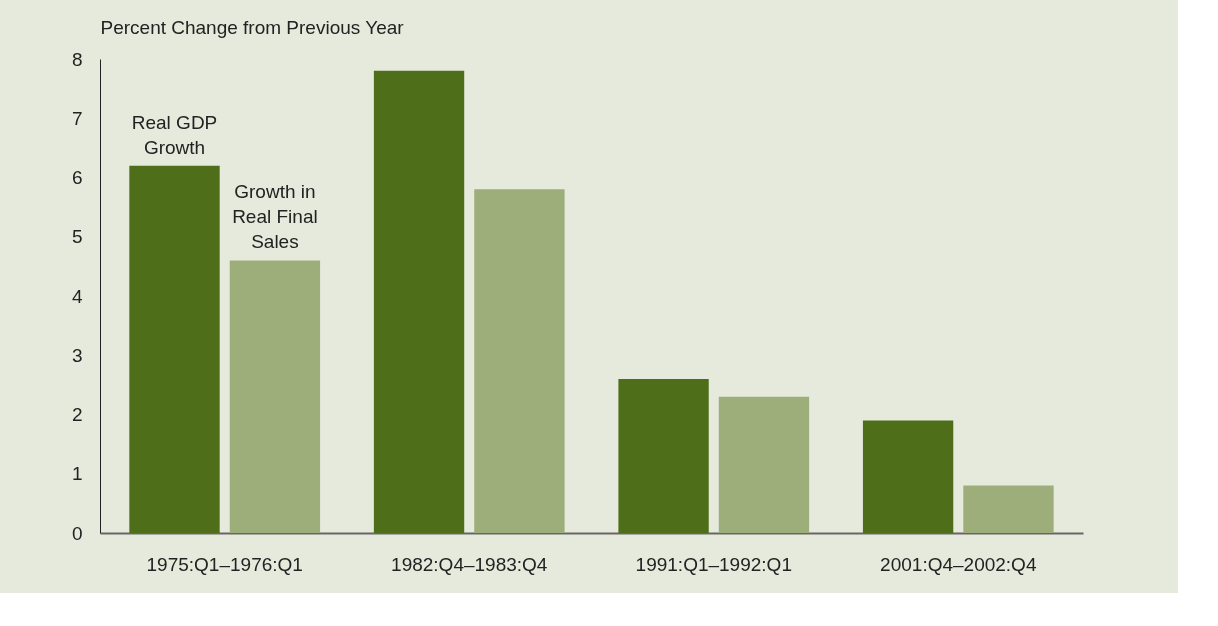  I want to click on y-tick-label: 5, so click(77, 237).